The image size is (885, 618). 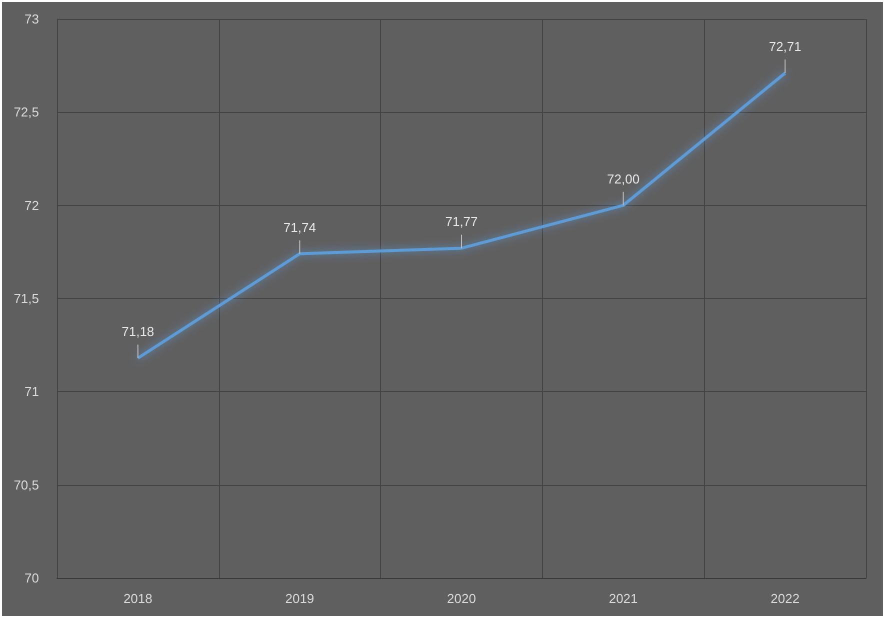 What do you see at coordinates (31, 205) in the screenshot?
I see `y-tick-label: 72` at bounding box center [31, 205].